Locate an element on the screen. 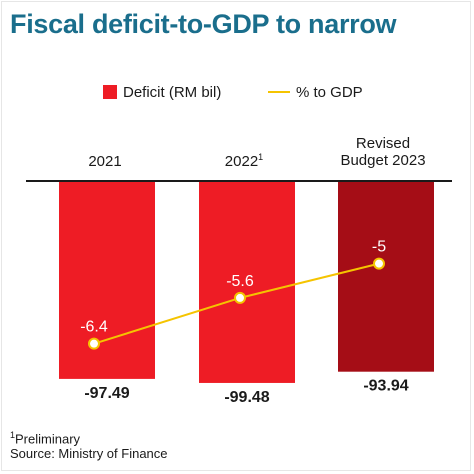  bar-value-label: -97.49 is located at coordinates (106, 393).